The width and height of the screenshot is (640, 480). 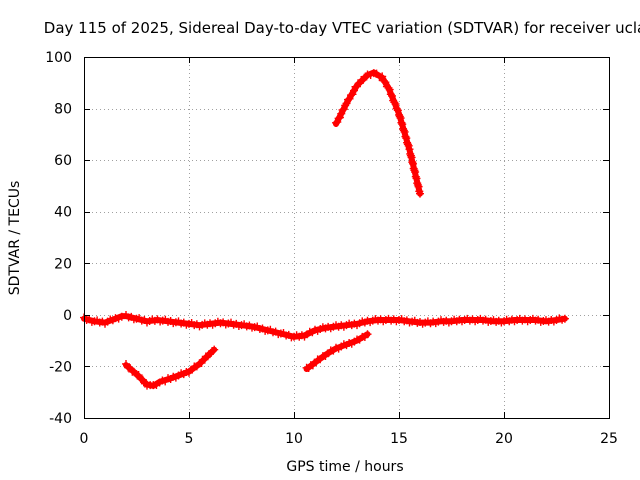 What do you see at coordinates (15, 238) in the screenshot?
I see `y-axis-label: SDTVAR / TECUs` at bounding box center [15, 238].